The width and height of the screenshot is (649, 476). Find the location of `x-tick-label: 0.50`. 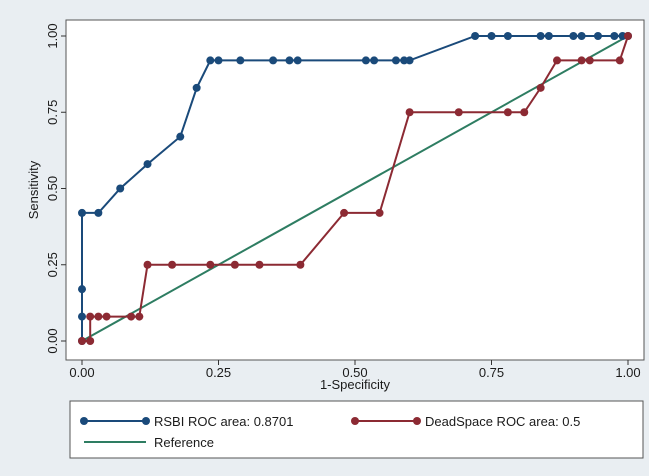

x-tick-label: 0.50 is located at coordinates (354, 372).